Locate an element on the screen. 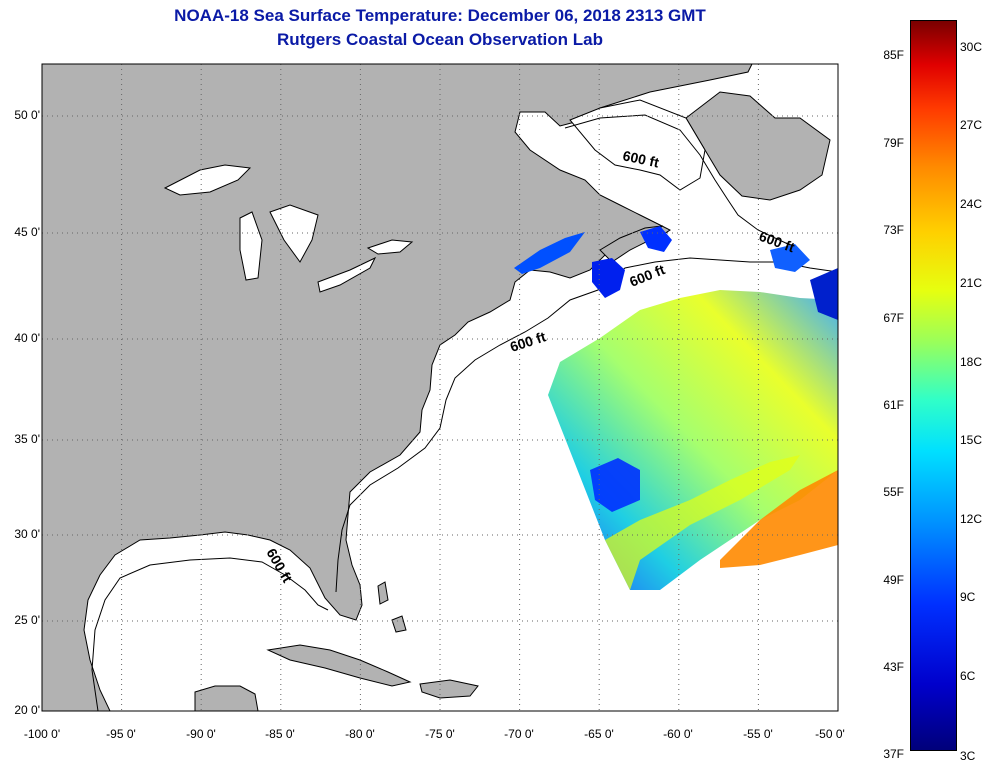 The height and width of the screenshot is (770, 984). temperature-colorbar is located at coordinates (933, 385).